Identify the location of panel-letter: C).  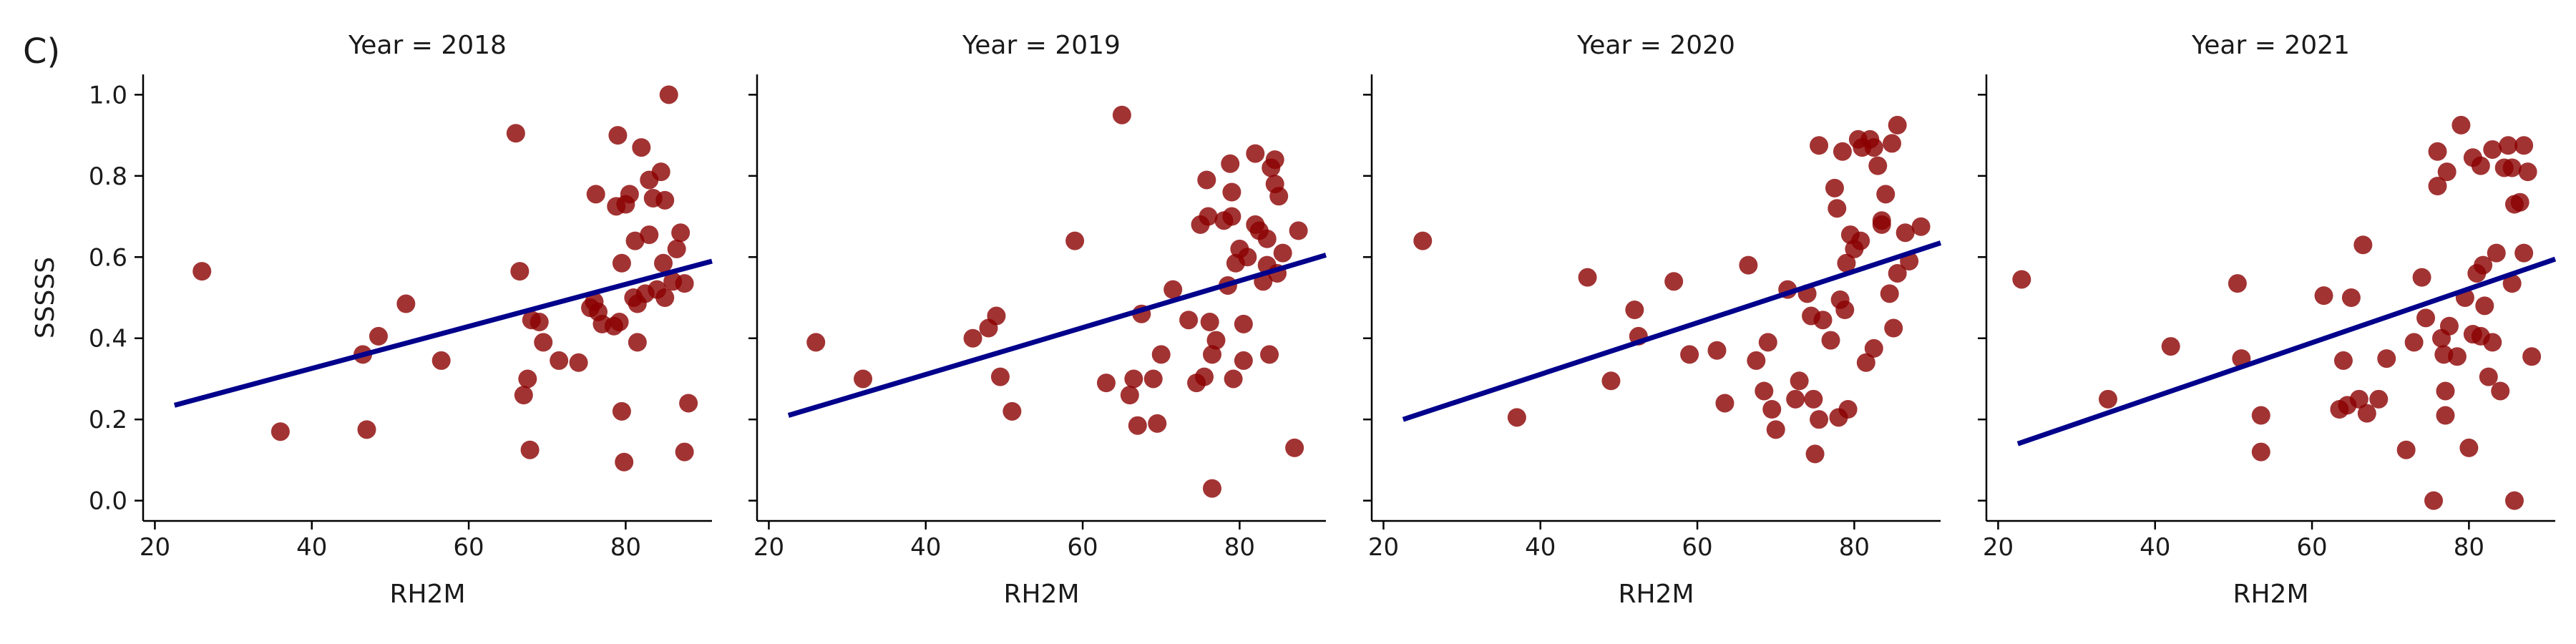
(41, 51).